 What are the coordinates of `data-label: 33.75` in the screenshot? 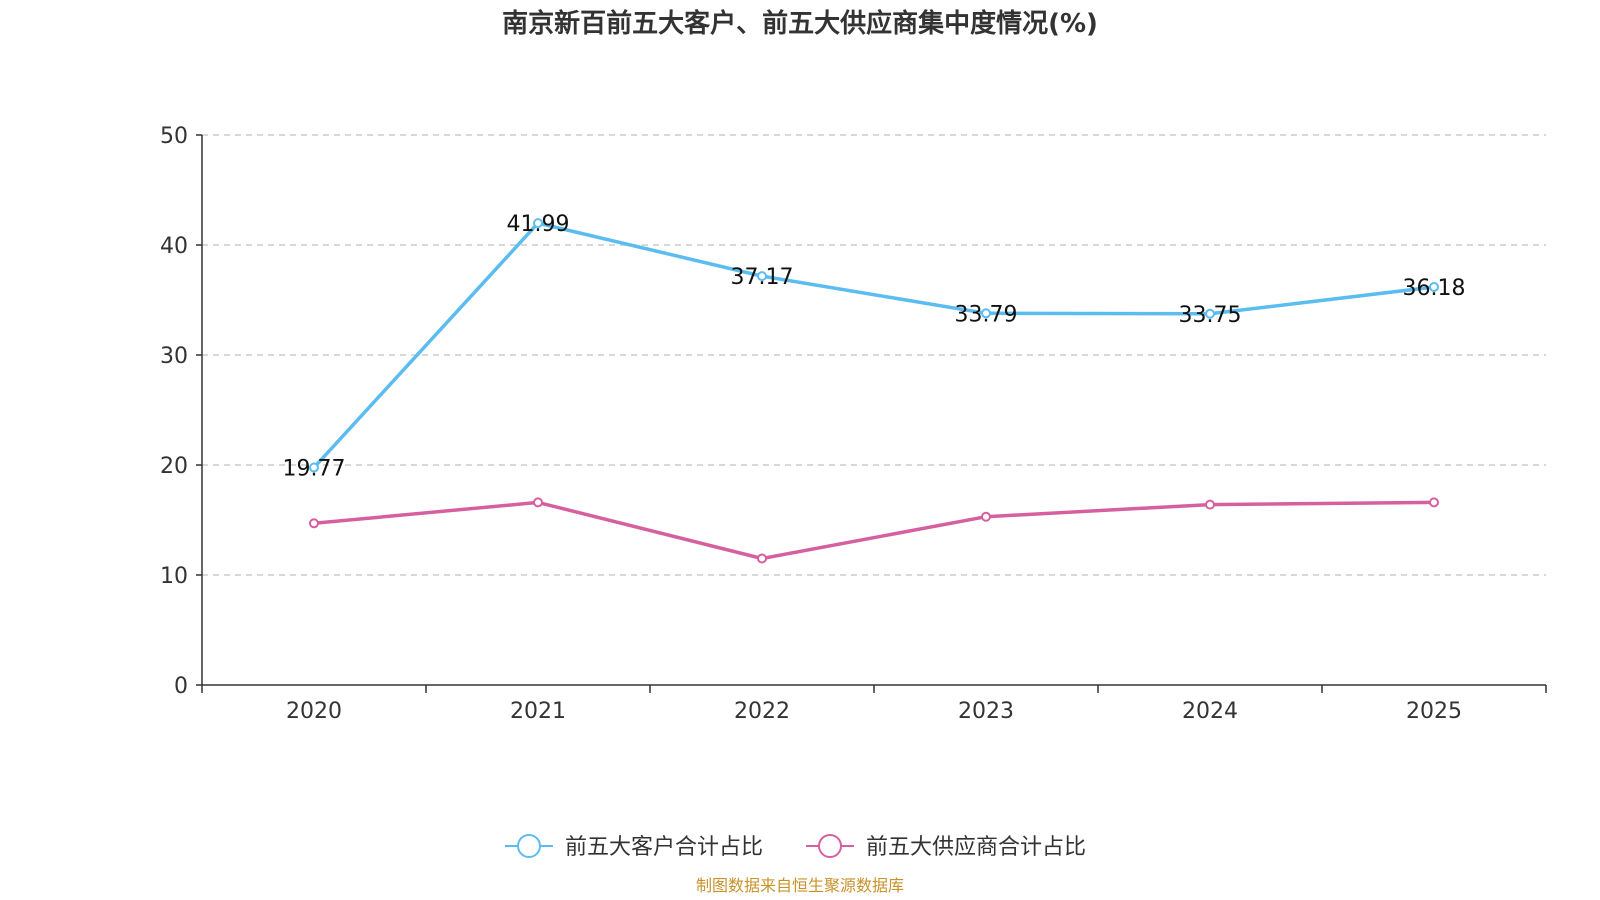 It's located at (1210, 315).